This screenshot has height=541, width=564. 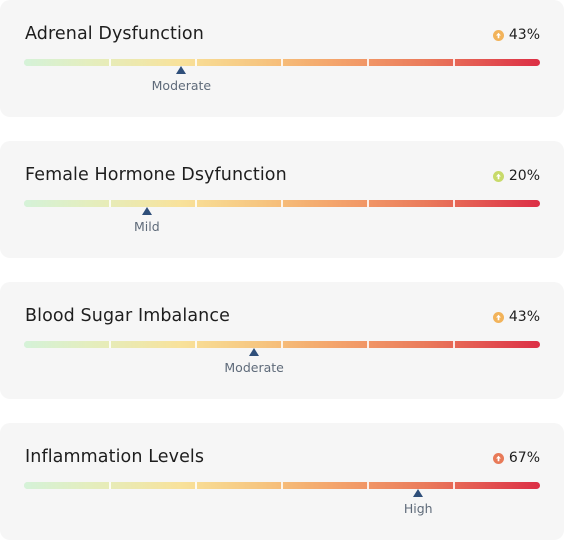 I want to click on risk-percent-badge: 67%, so click(x=516, y=458).